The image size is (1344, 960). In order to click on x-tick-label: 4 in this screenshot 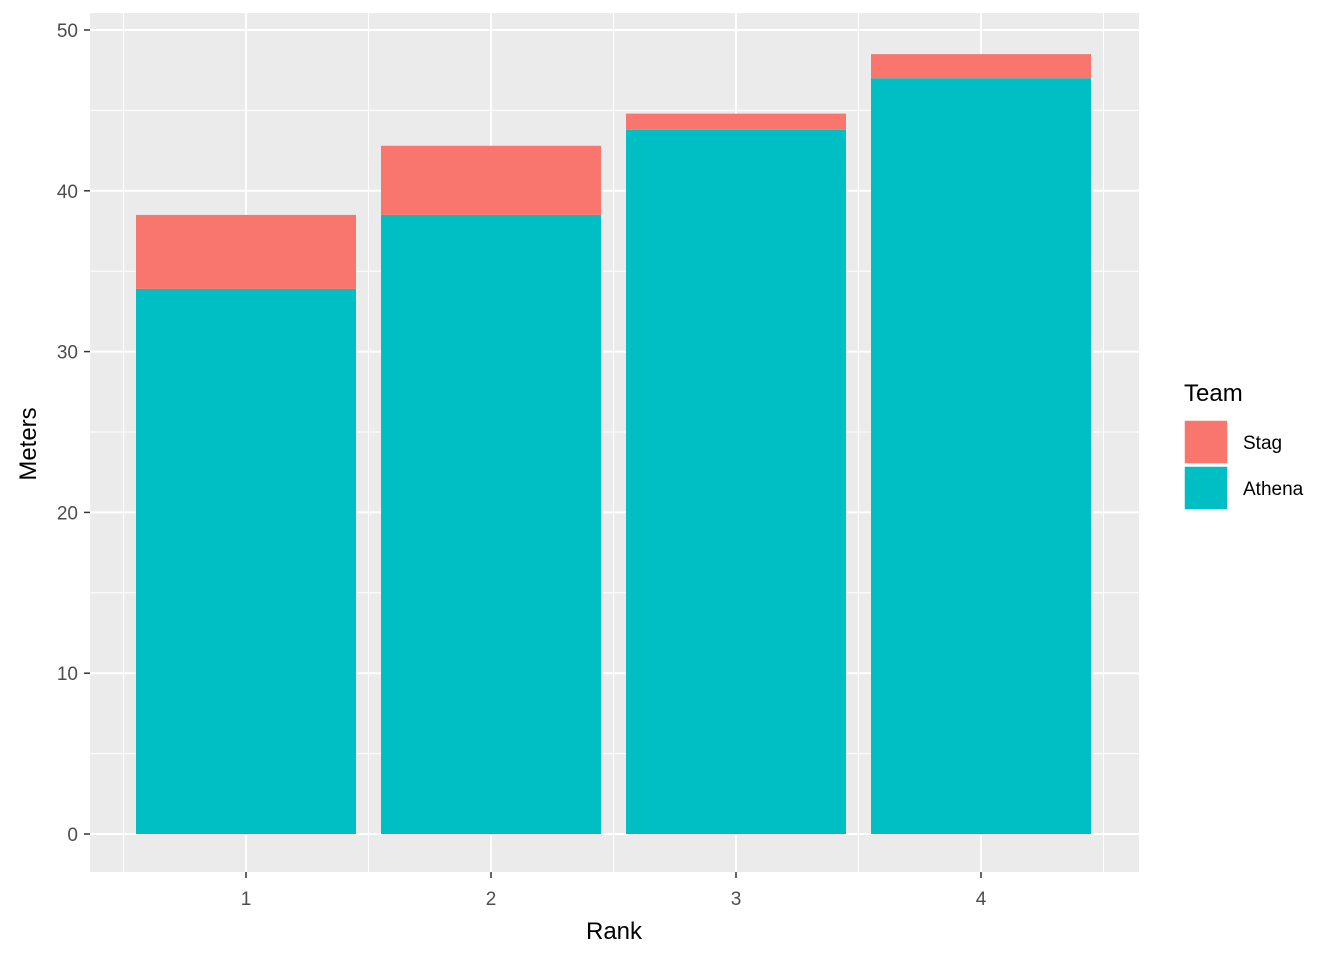, I will do `click(981, 899)`.